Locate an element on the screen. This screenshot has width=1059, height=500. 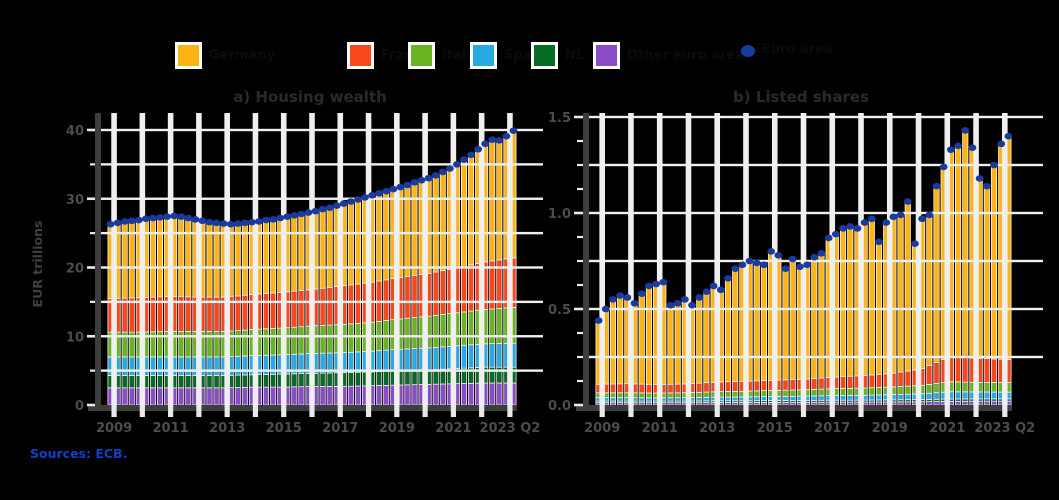
legend-label: Germany is located at coordinates (242, 55).